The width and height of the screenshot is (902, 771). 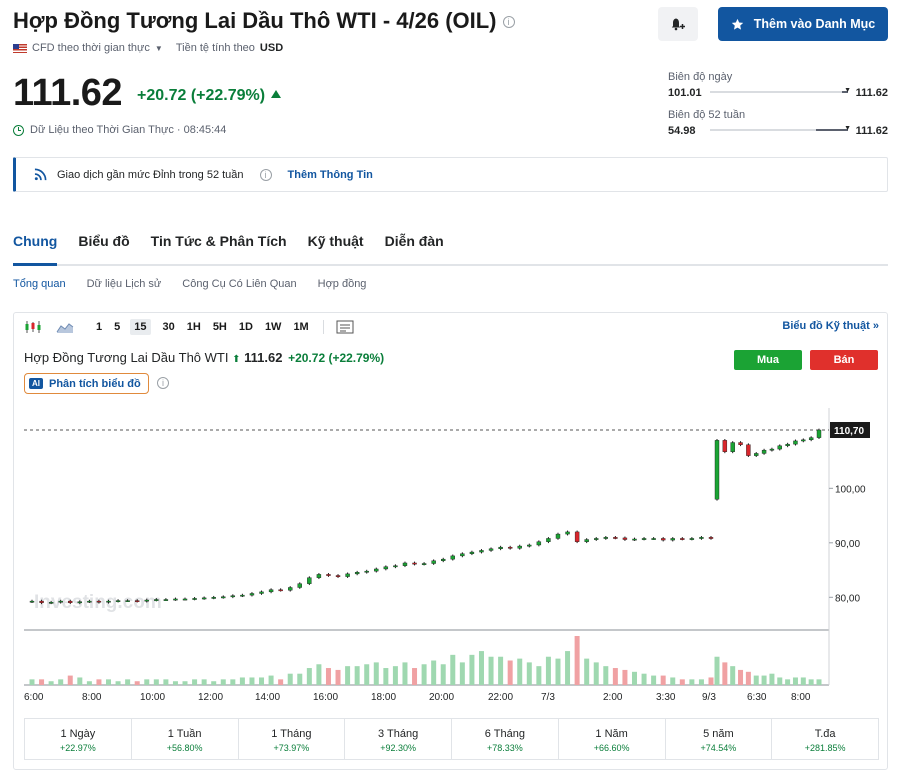 What do you see at coordinates (168, 326) in the screenshot?
I see `period-30: 30` at bounding box center [168, 326].